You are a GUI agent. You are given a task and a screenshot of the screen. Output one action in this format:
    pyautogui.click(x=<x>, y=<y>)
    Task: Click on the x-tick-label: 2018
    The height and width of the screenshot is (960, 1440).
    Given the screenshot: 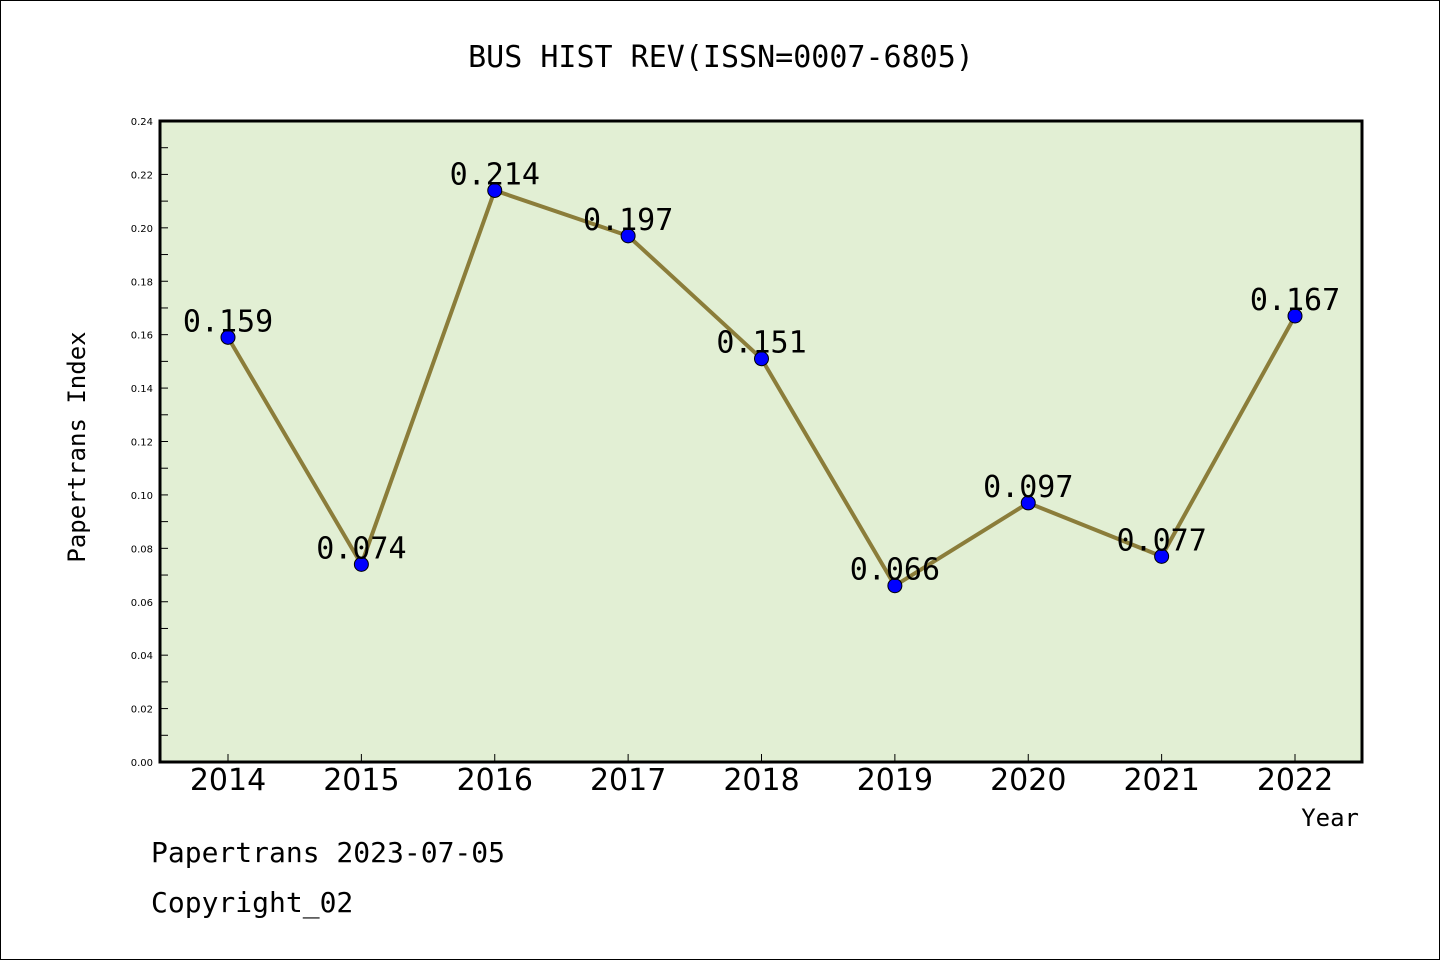 What is the action you would take?
    pyautogui.click(x=761, y=780)
    